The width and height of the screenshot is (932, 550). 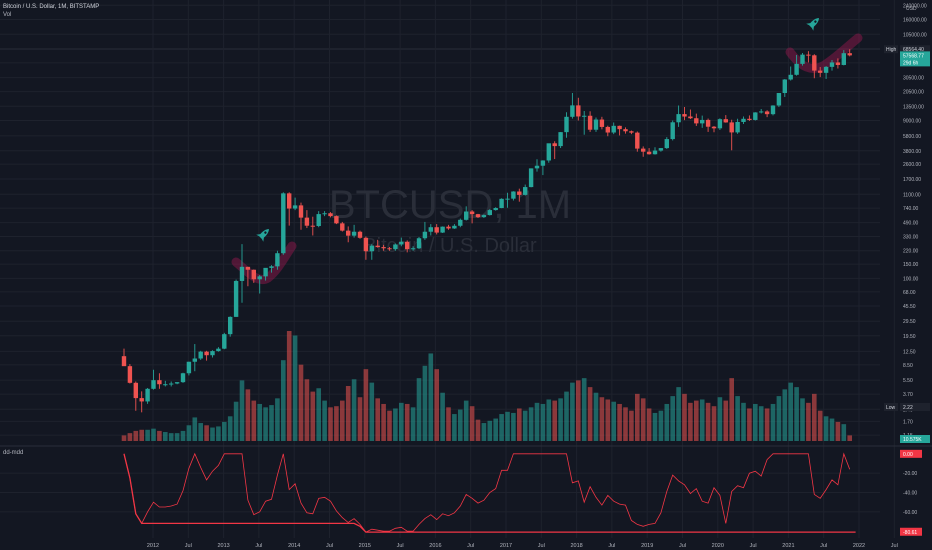 I want to click on price-tick-label: 1.70, so click(x=908, y=422).